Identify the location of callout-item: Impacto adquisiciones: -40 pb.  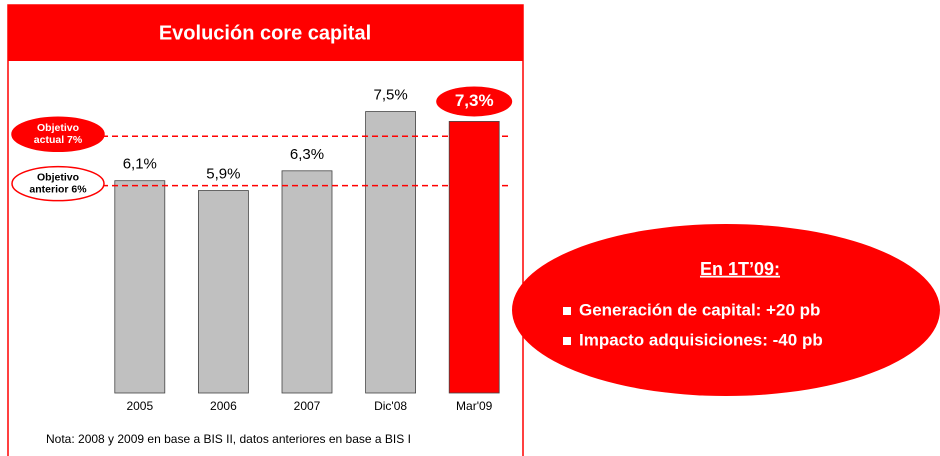
(701, 339).